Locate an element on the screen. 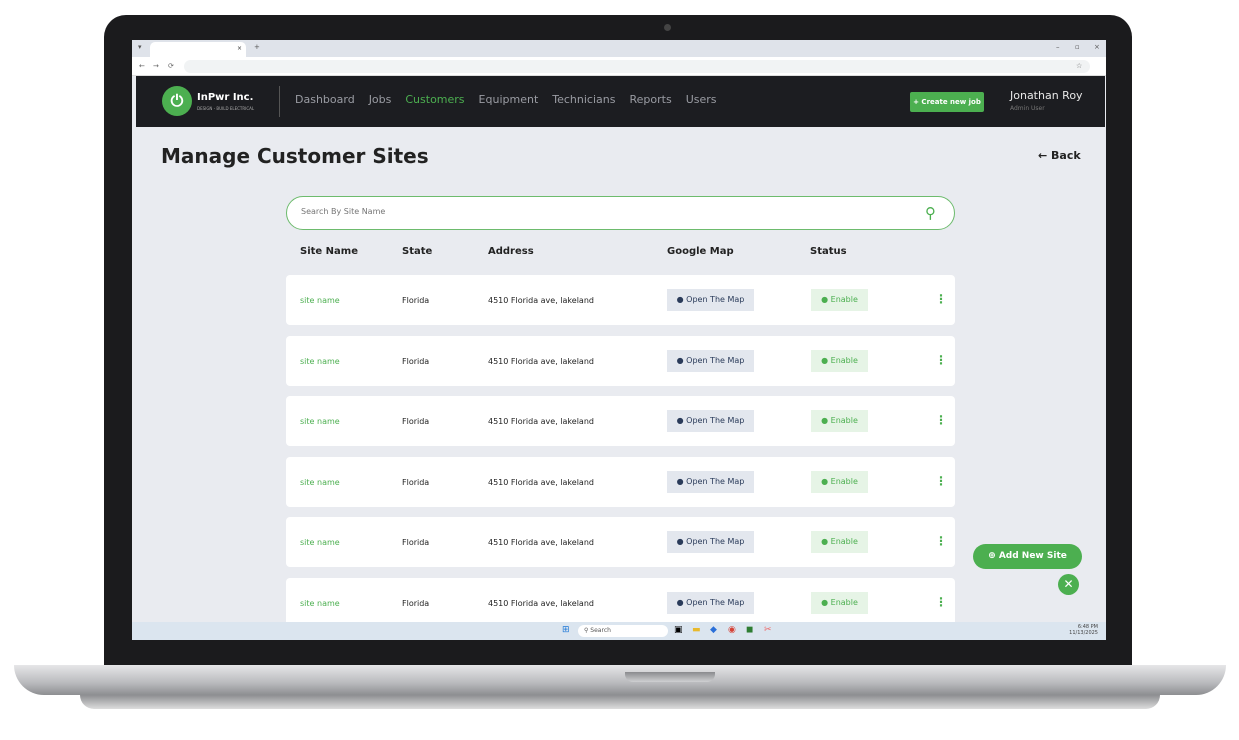 This screenshot has height=740, width=1239. column-header-site-name: Site Name is located at coordinates (329, 251).